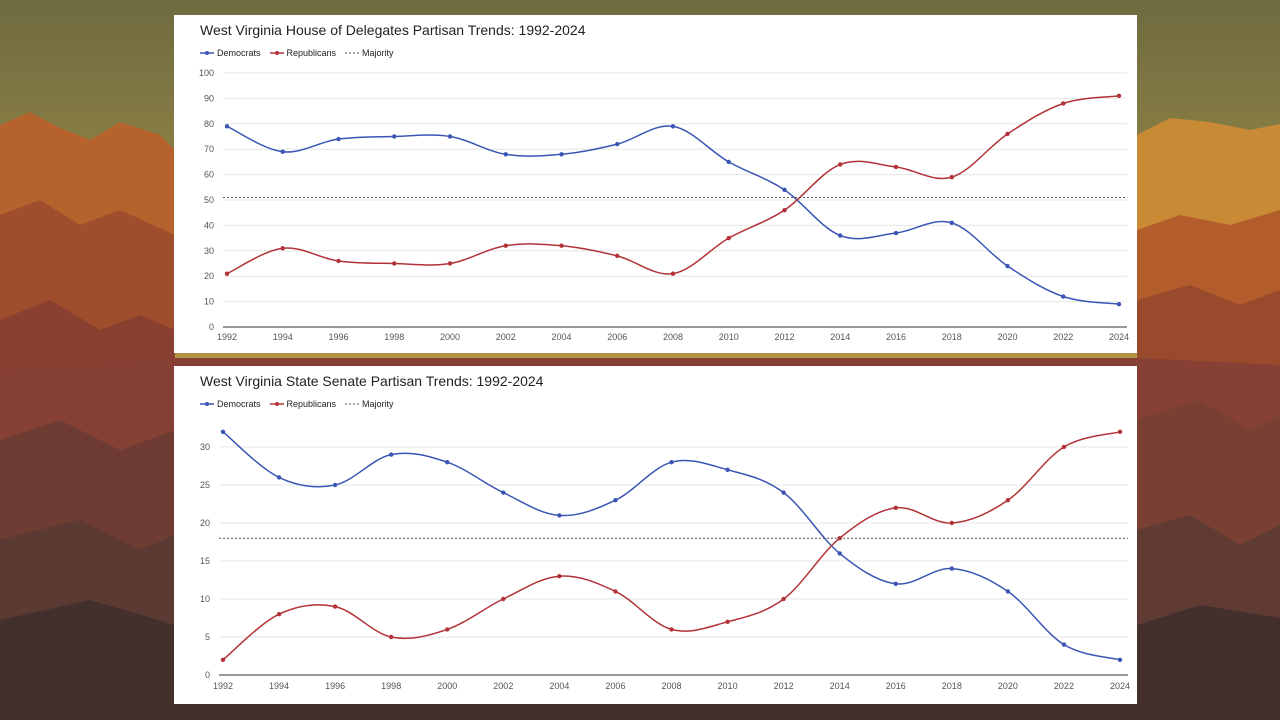  Describe the element at coordinates (209, 124) in the screenshot. I see `house-y-tick-label: 80` at that location.